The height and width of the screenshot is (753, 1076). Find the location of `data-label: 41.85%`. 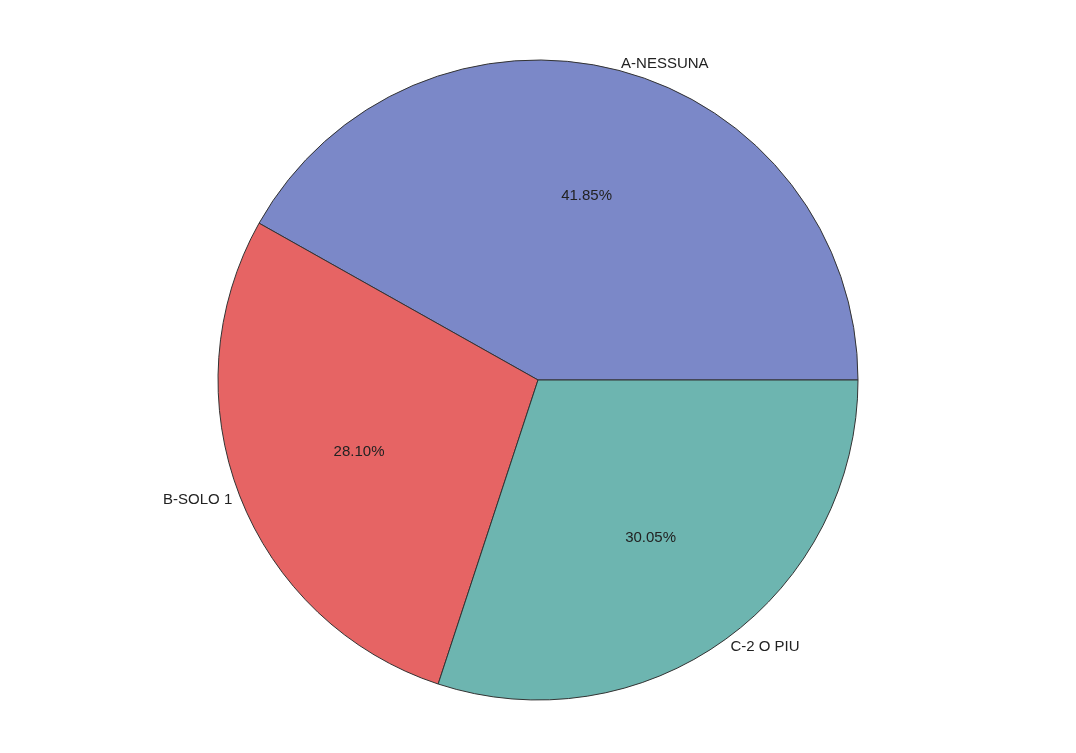

data-label: 41.85% is located at coordinates (587, 194).